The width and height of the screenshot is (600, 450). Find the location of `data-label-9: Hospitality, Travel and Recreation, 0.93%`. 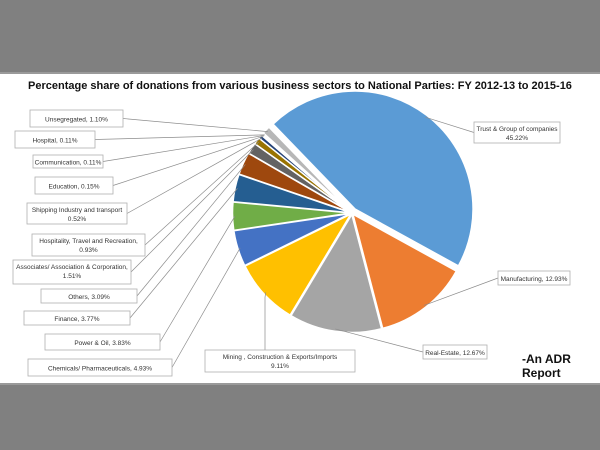

data-label-9: Hospitality, Travel and Recreation, 0.93% is located at coordinates (88, 246).